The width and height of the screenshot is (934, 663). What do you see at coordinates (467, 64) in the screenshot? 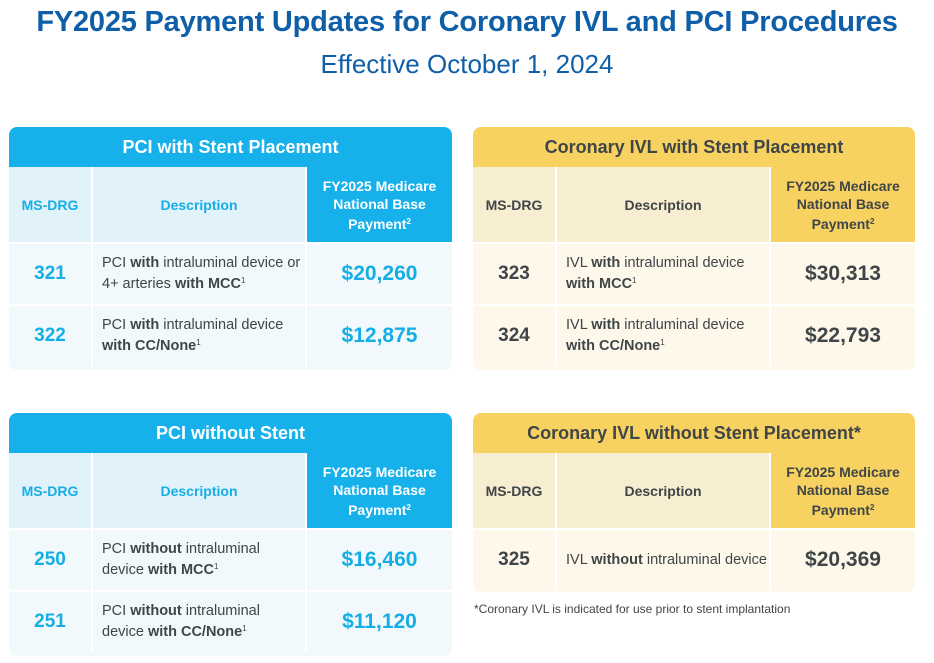
I see `page-subtitle: Effective October 1, 2024` at bounding box center [467, 64].